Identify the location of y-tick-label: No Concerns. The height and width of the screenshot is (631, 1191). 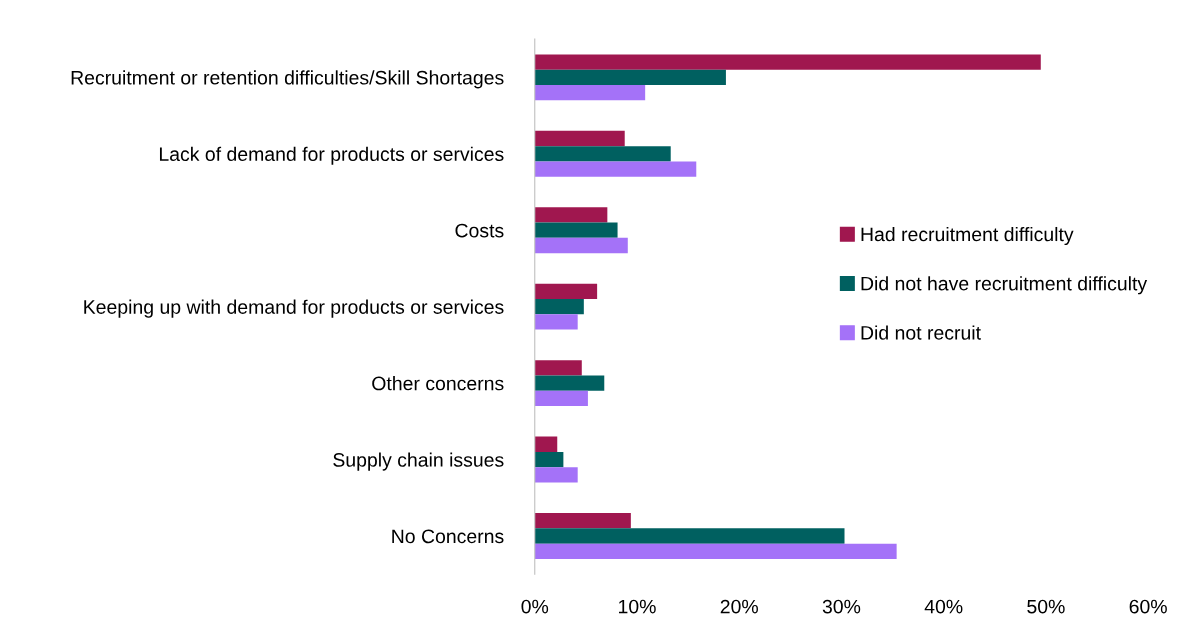
(448, 536).